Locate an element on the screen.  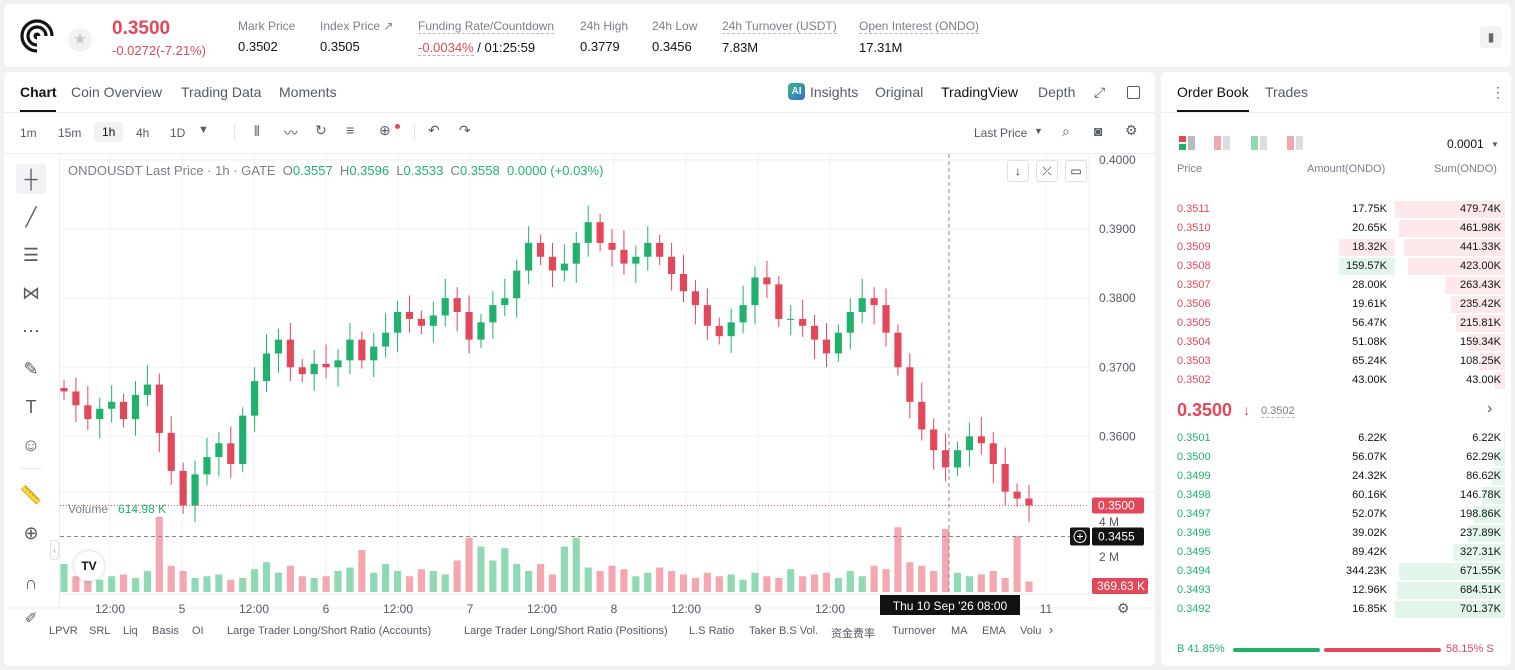
bid-row: 0.3494 344.23K 671.55K is located at coordinates (1336, 571).